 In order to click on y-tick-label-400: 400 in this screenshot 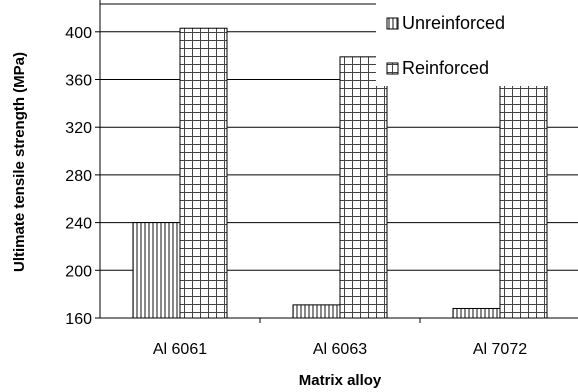, I will do `click(78, 33)`.